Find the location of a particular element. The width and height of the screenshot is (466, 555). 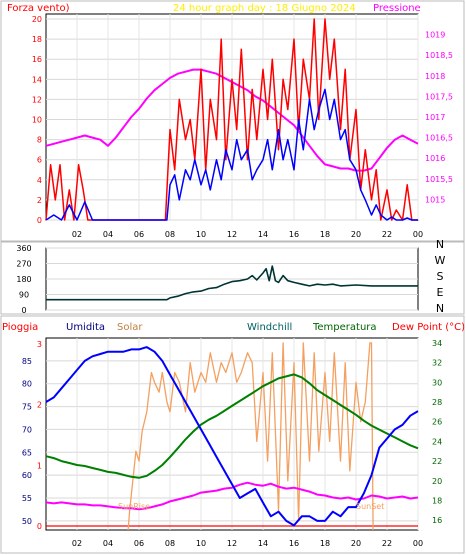

header-temperature: Temperatura is located at coordinates (344, 327).